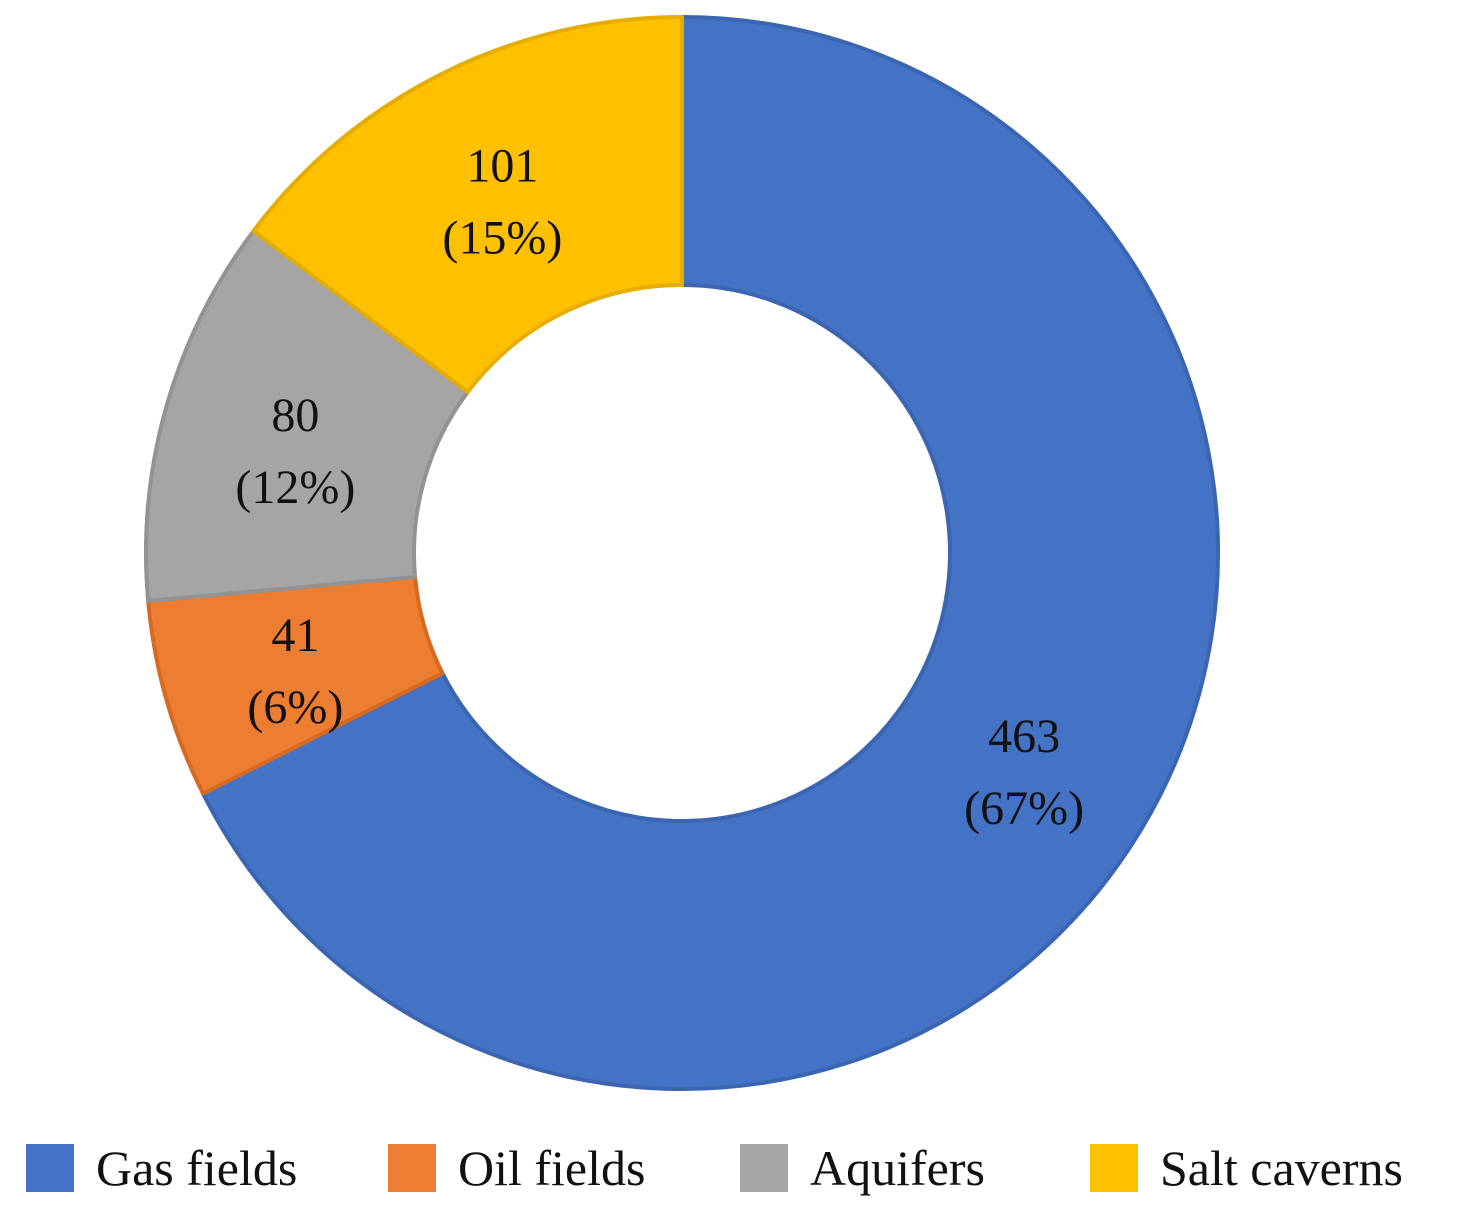  What do you see at coordinates (502, 237) in the screenshot?
I see `data-label-percent-salt-caverns: (15%)` at bounding box center [502, 237].